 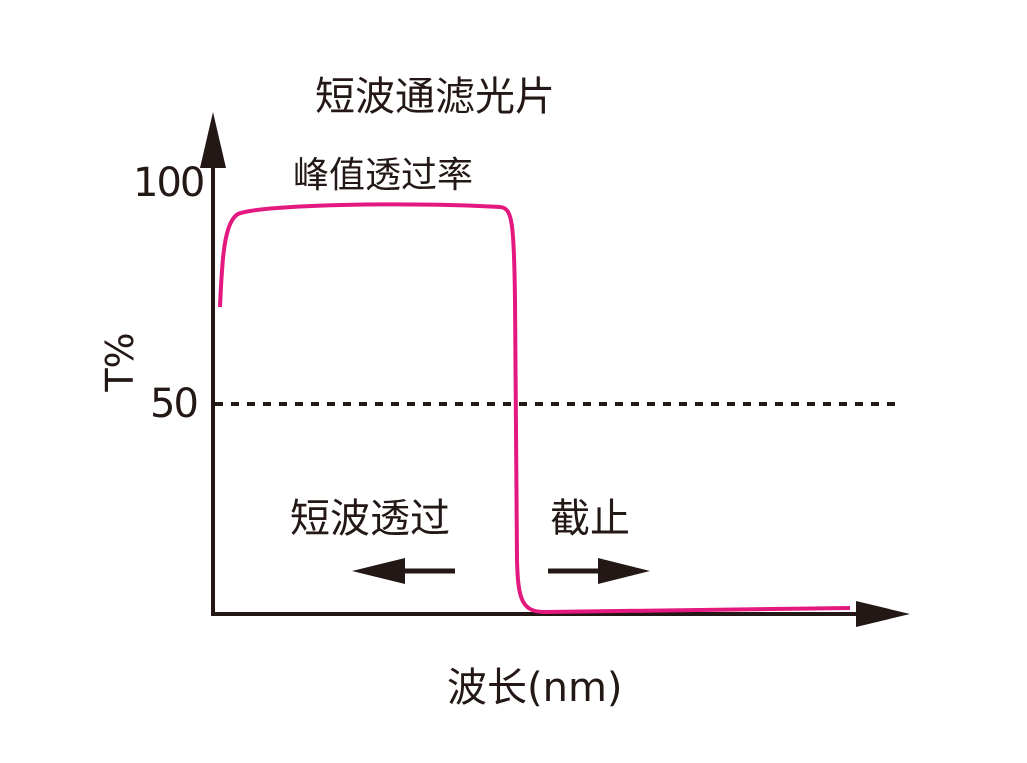 What do you see at coordinates (213, 140) in the screenshot?
I see `y-axis-arrow` at bounding box center [213, 140].